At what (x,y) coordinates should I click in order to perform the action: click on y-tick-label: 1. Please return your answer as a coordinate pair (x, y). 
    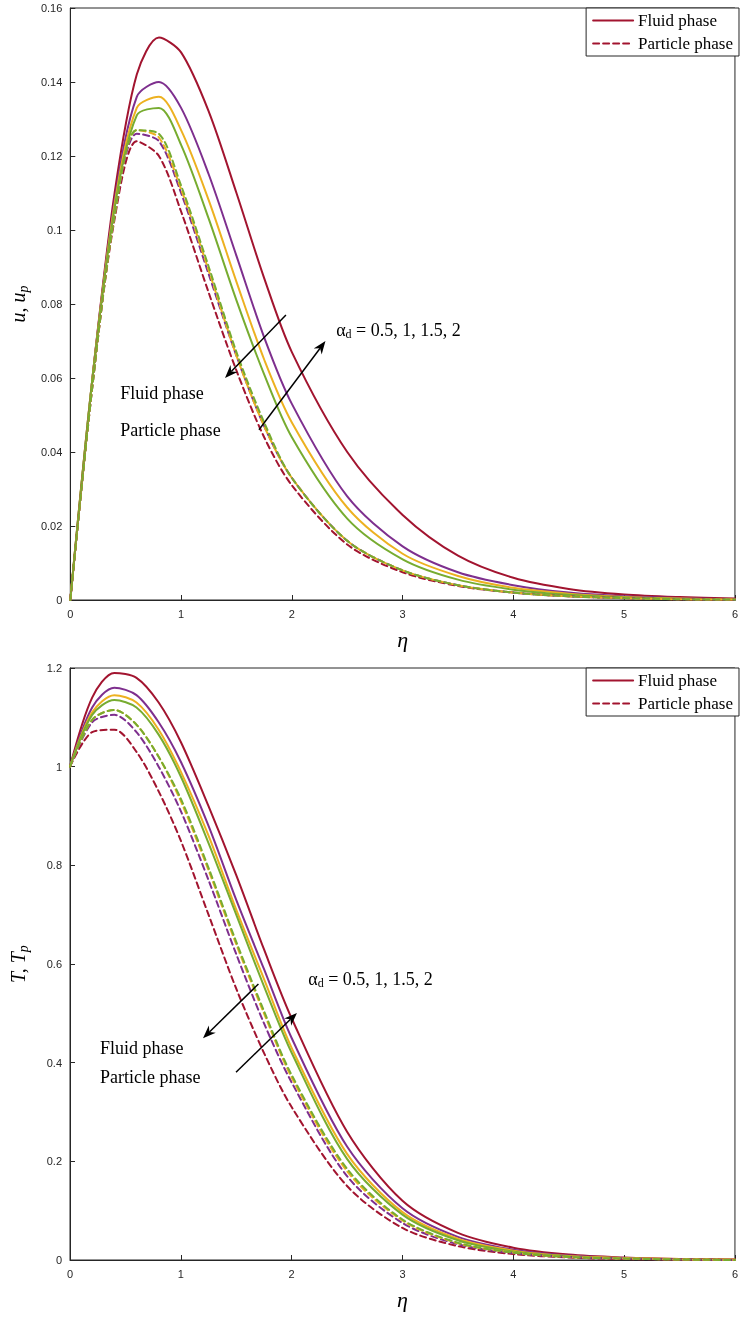
    Looking at the image, I should click on (58, 766).